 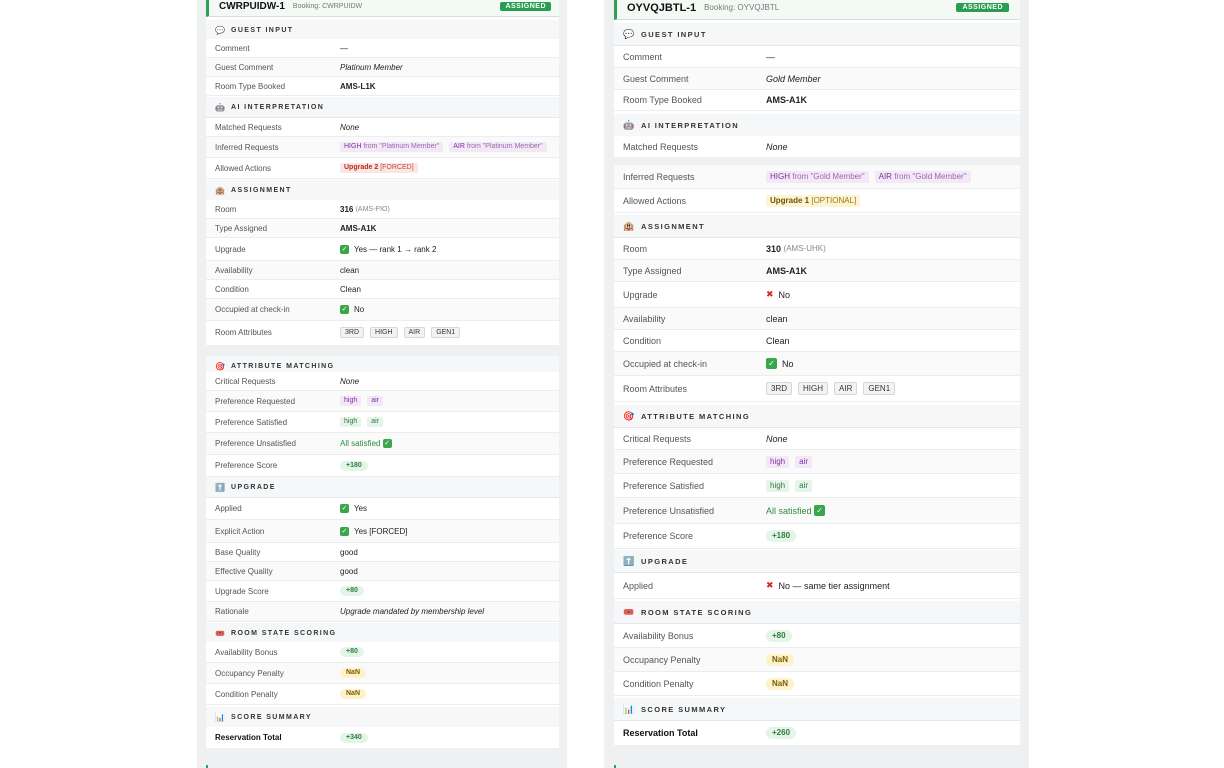 I want to click on row-guest-comment: Guest Comment Platinum Member, so click(x=382, y=67).